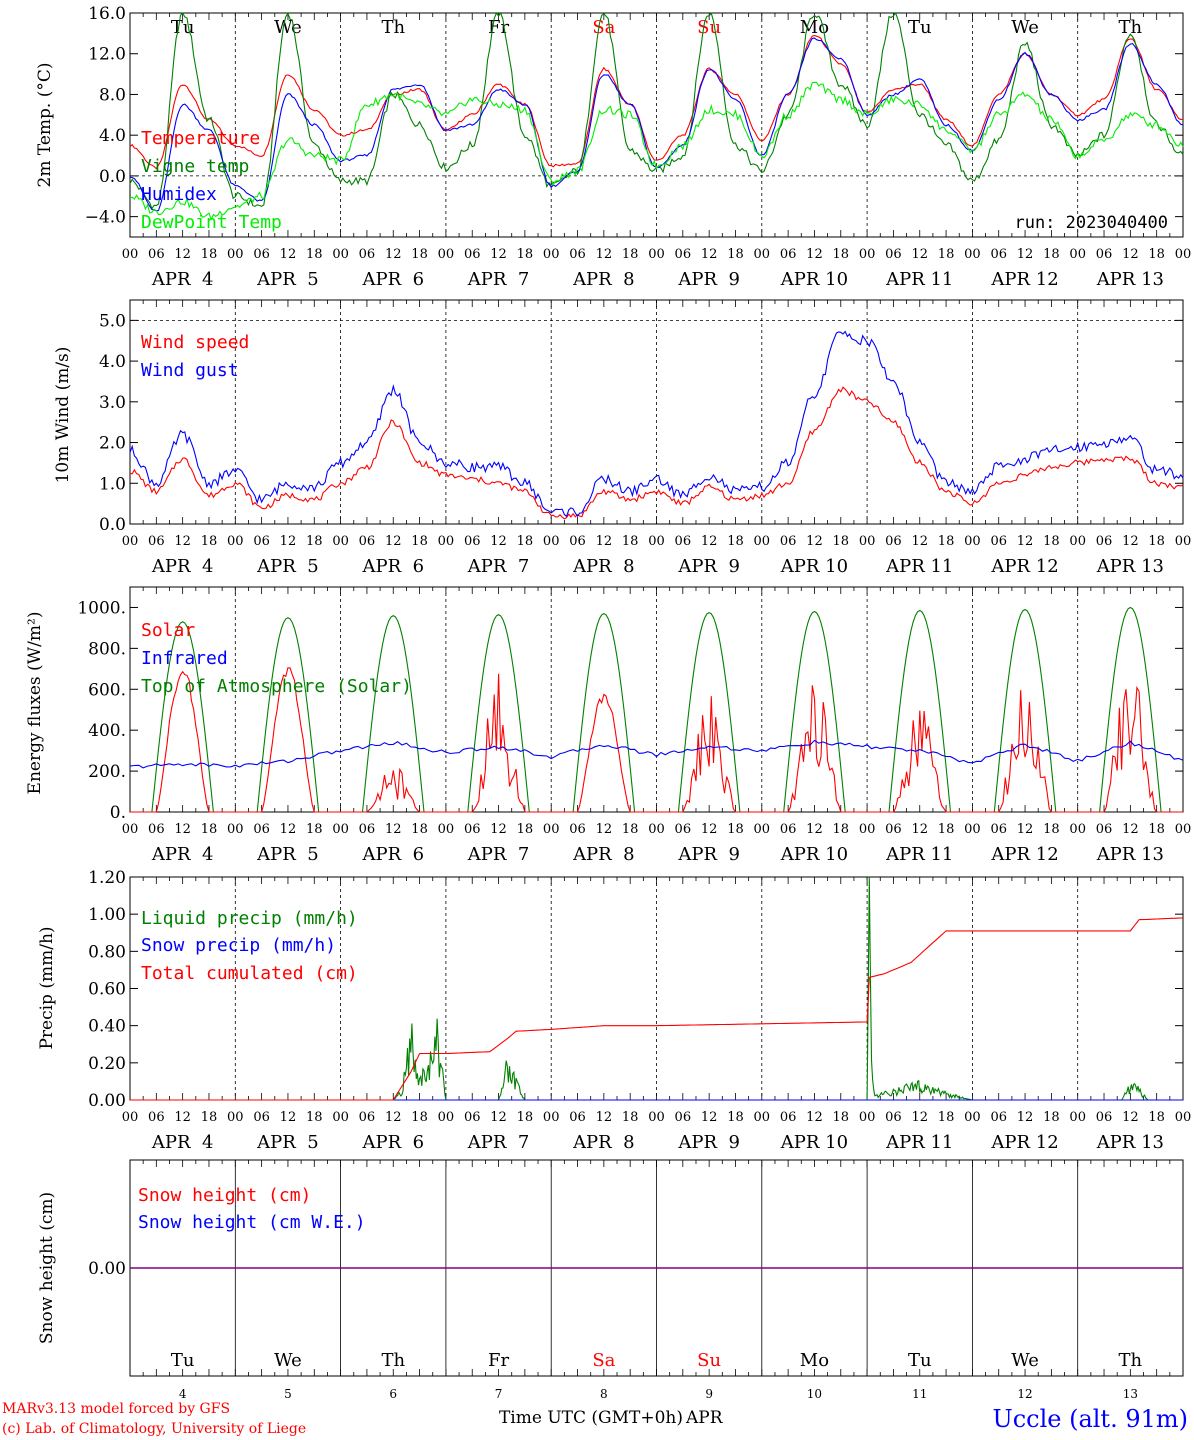 This screenshot has width=1194, height=1440. Describe the element at coordinates (200, 138) in the screenshot. I see `legend-temperature: Temperature` at that location.